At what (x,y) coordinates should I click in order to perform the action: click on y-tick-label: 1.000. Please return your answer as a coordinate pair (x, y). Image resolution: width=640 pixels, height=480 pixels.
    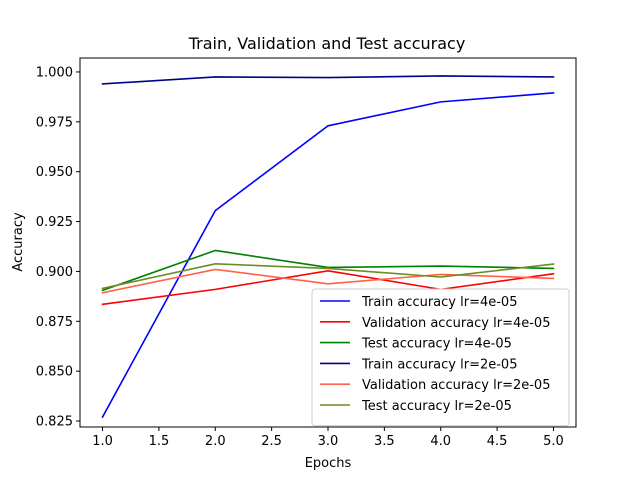
    Looking at the image, I should click on (54, 72).